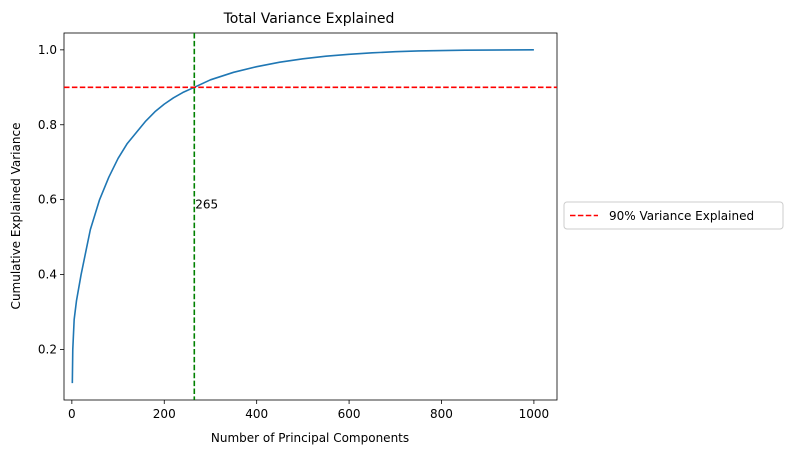 The width and height of the screenshot is (792, 455). I want to click on legend-entry-hline: 90% Variance Explained, so click(681, 216).